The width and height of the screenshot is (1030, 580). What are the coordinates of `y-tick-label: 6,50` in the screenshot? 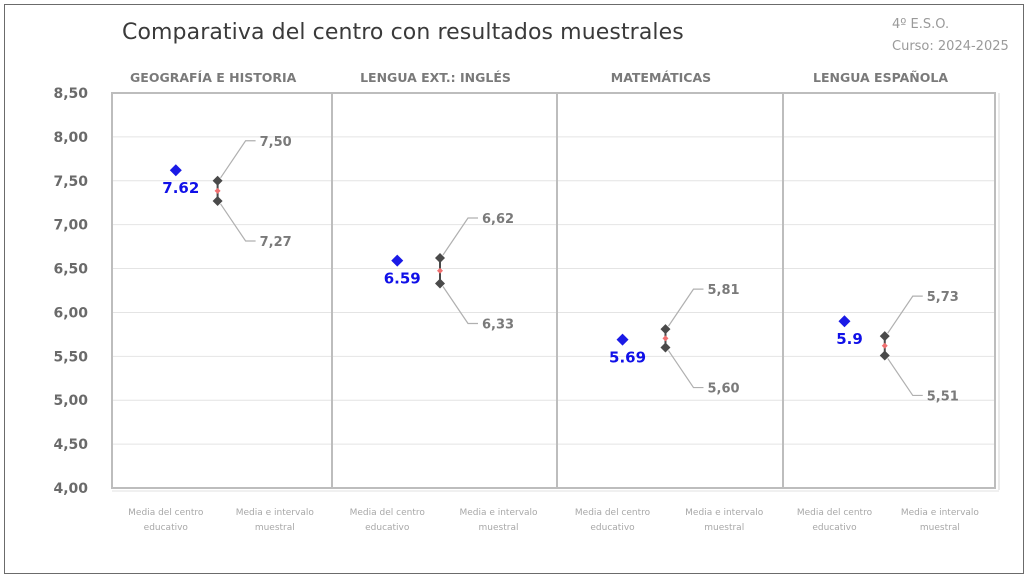 It's located at (70, 270).